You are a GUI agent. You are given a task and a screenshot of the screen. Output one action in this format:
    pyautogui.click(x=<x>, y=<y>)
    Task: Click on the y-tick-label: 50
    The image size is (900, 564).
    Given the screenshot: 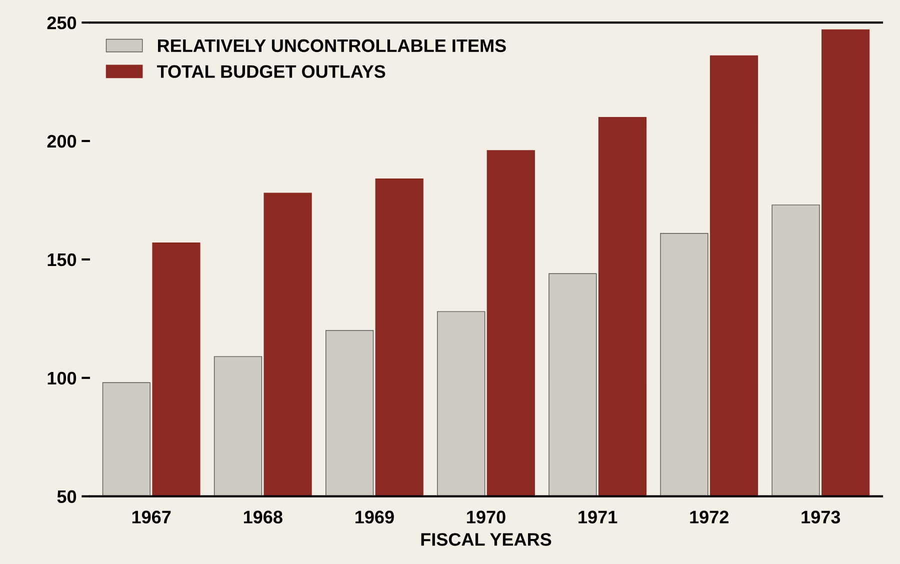 What is the action you would take?
    pyautogui.click(x=66, y=497)
    